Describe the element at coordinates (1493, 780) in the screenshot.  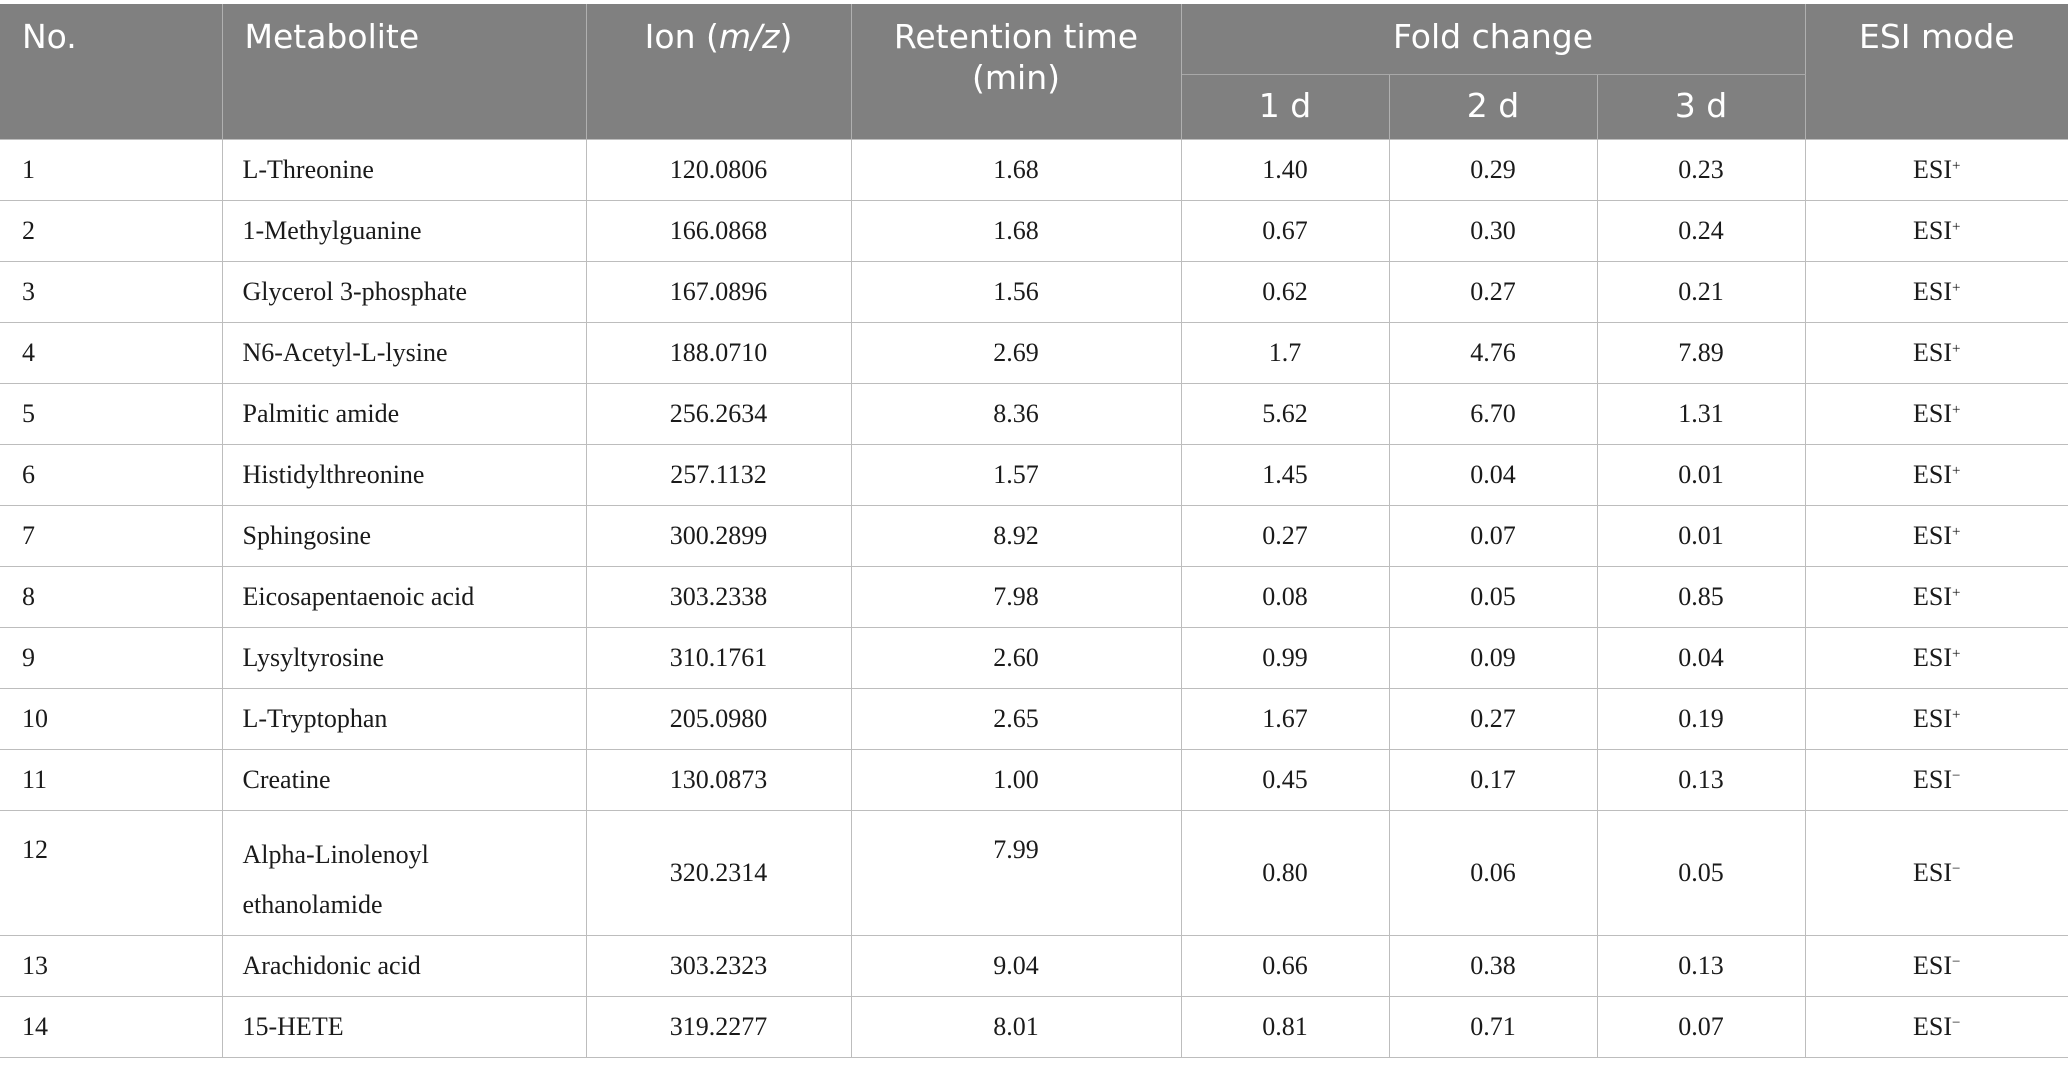
I see `cell-fold-change-2d: 0.17` at that location.